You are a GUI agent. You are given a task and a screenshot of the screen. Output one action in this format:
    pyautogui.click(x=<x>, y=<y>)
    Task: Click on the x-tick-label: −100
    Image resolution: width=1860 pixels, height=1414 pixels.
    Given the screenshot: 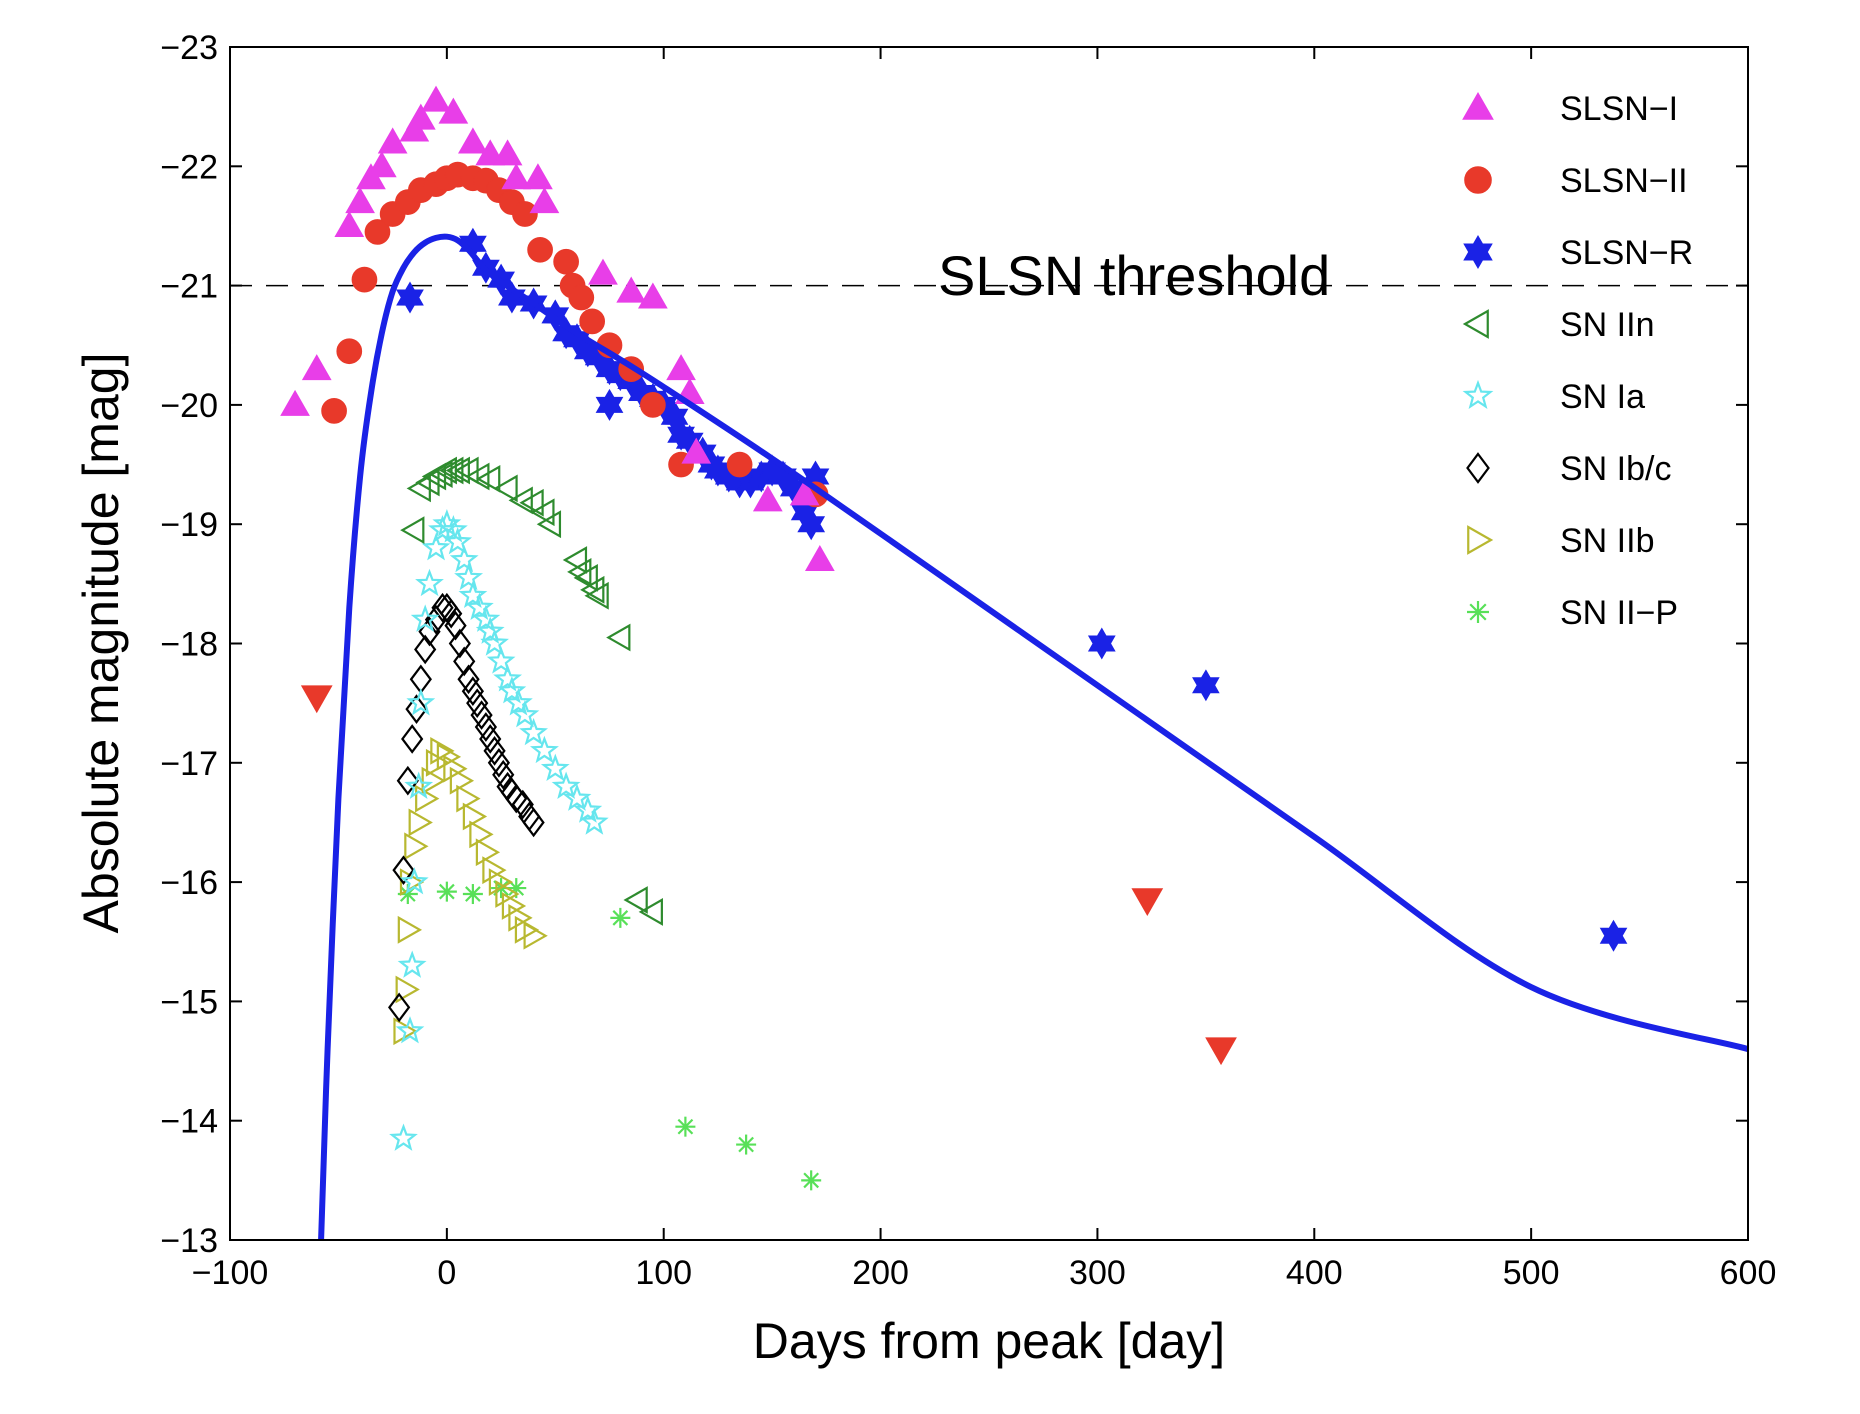 What is the action you would take?
    pyautogui.click(x=230, y=1273)
    